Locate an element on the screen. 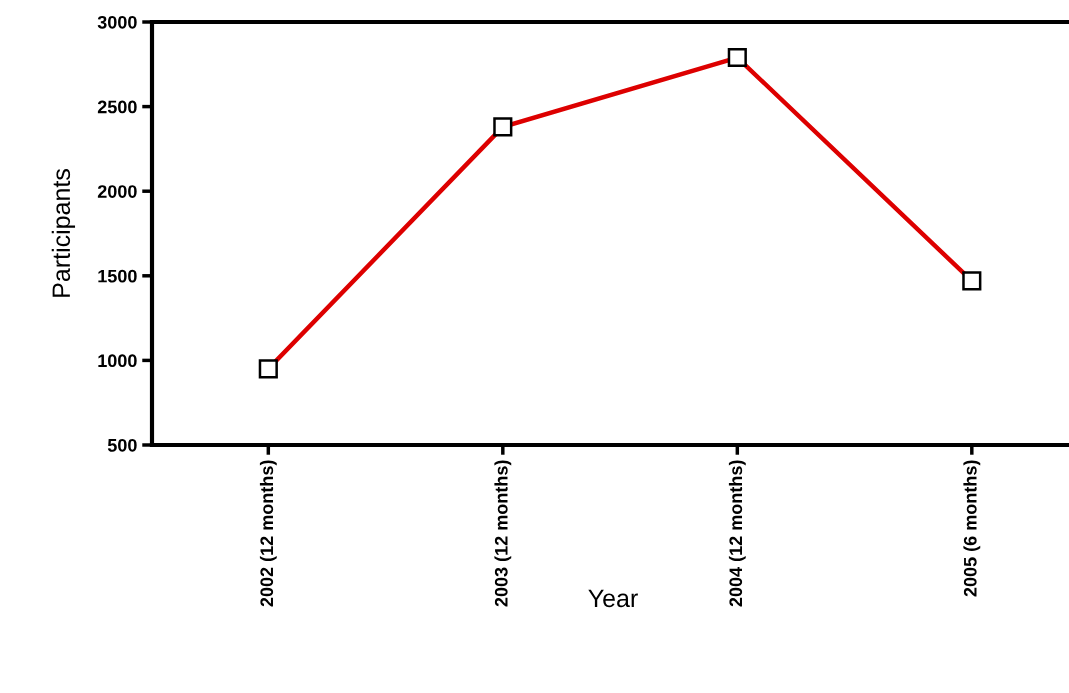  y-tick-label: 1500 is located at coordinates (117, 276).